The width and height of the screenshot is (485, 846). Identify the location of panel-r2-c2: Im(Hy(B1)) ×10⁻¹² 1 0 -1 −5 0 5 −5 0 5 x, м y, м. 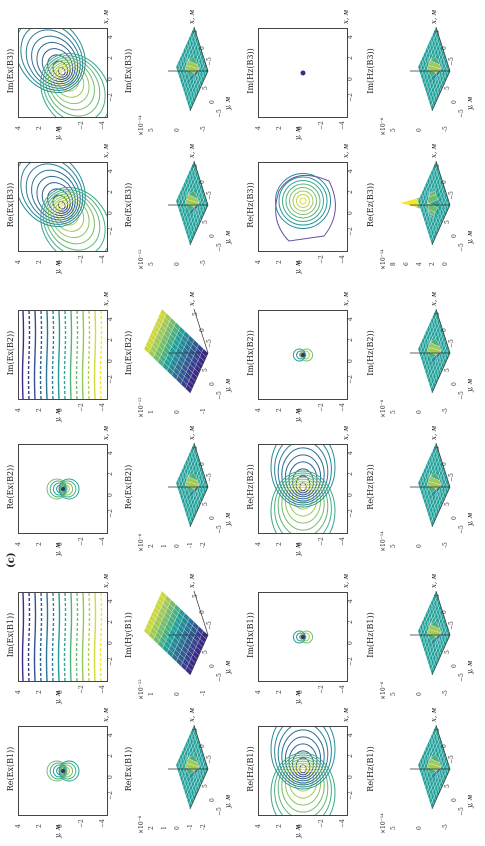
(180, 635).